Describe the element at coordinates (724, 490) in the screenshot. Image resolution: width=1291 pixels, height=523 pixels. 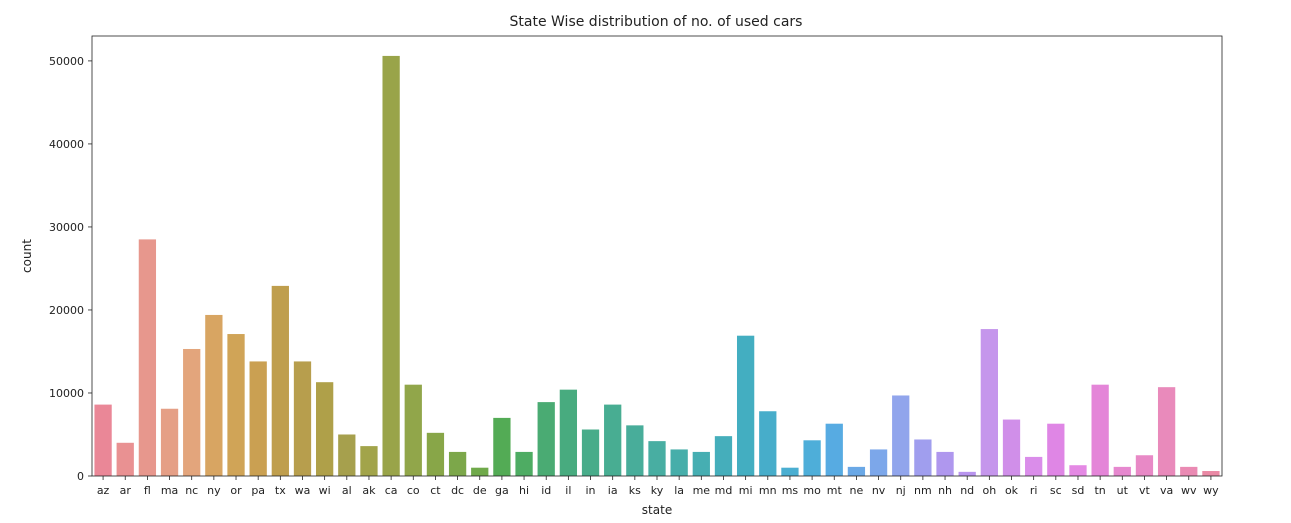
I see `x-tick-label-md: md` at that location.